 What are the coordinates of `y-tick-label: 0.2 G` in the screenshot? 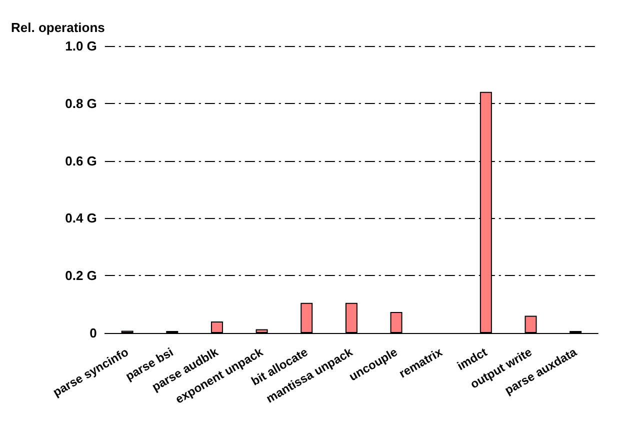 It's located at (81, 276).